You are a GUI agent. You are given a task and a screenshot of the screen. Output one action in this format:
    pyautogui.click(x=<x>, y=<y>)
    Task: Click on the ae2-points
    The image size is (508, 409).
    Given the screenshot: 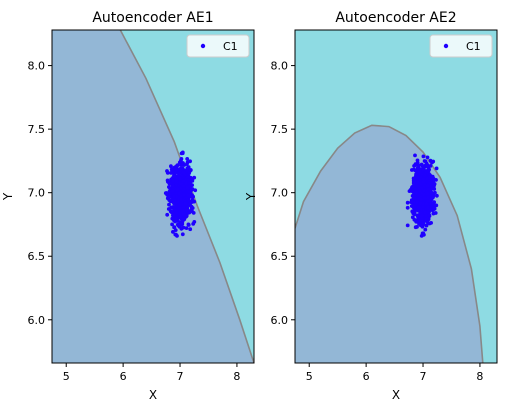 What is the action you would take?
    pyautogui.click(x=422, y=195)
    